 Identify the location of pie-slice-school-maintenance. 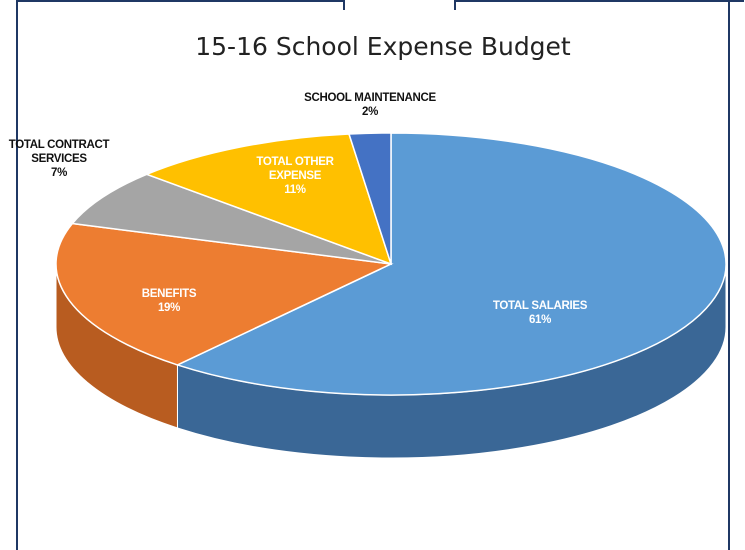
(369, 198).